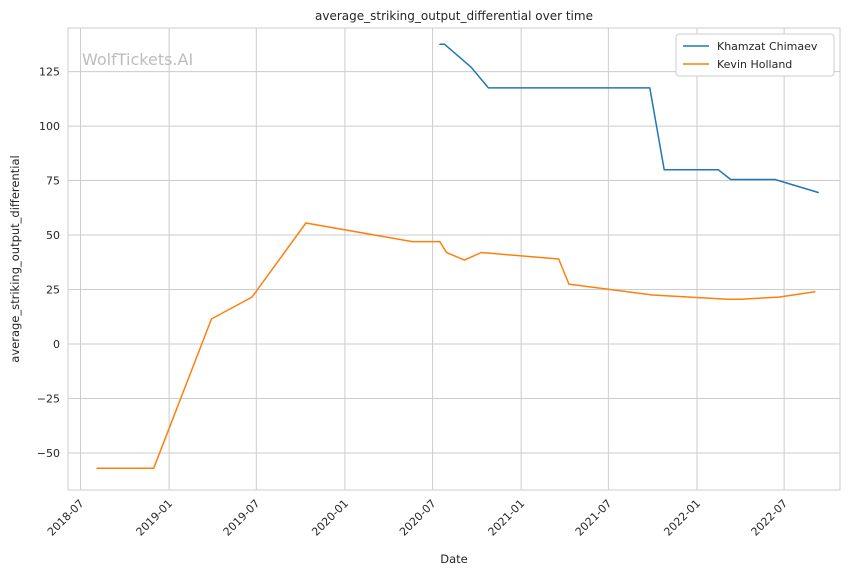  What do you see at coordinates (56, 344) in the screenshot?
I see `y-tick-label: 0` at bounding box center [56, 344].